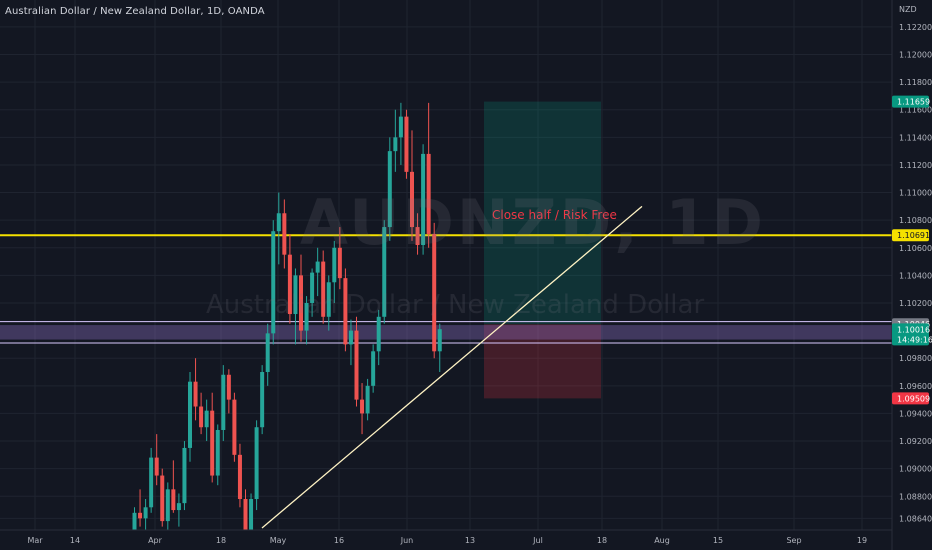  What do you see at coordinates (446, 332) in the screenshot?
I see `price-band` at bounding box center [446, 332].